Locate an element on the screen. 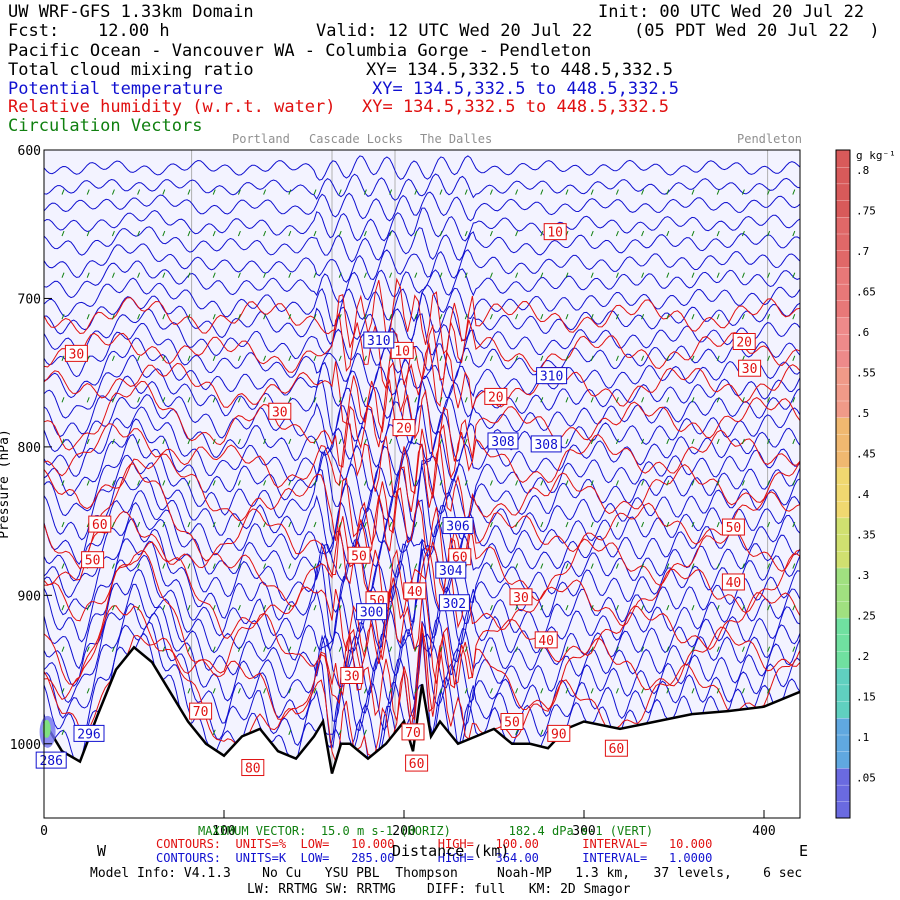  location-the-dalles: The Dalles is located at coordinates (456, 139).